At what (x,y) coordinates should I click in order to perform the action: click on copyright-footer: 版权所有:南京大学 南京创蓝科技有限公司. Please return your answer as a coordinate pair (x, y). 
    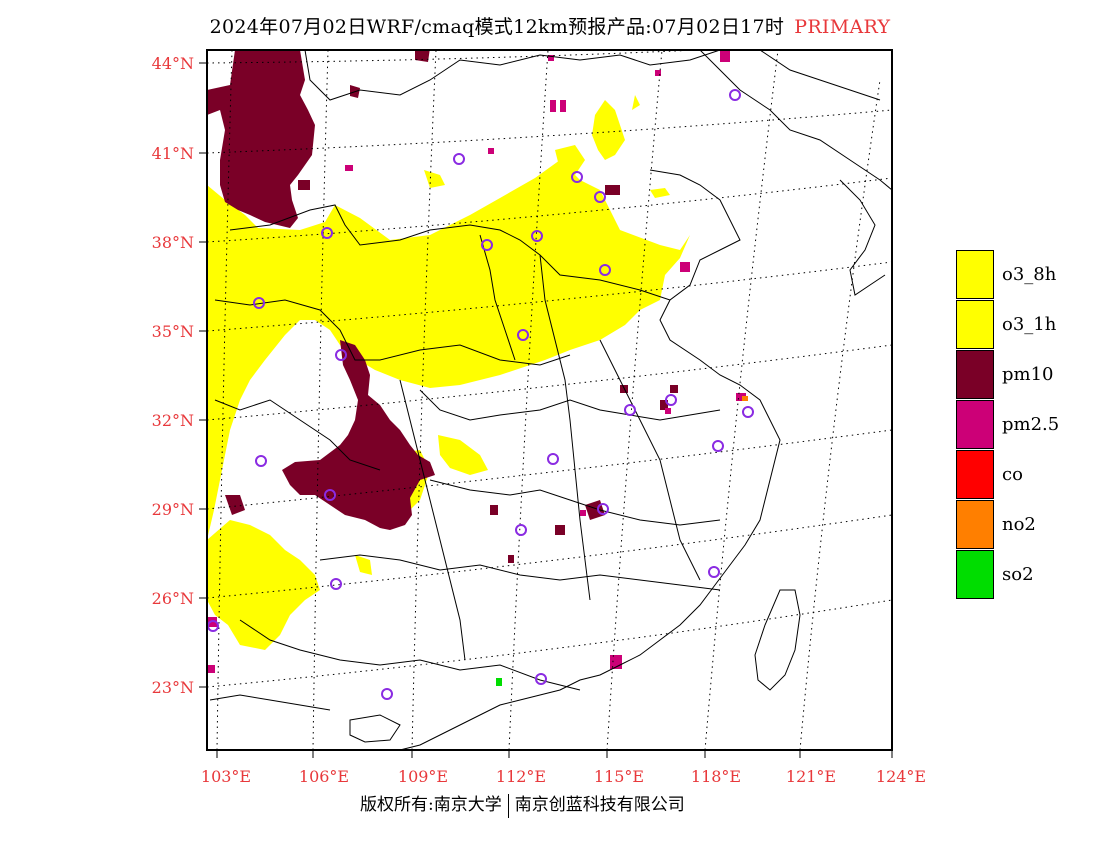
    Looking at the image, I should click on (522, 804).